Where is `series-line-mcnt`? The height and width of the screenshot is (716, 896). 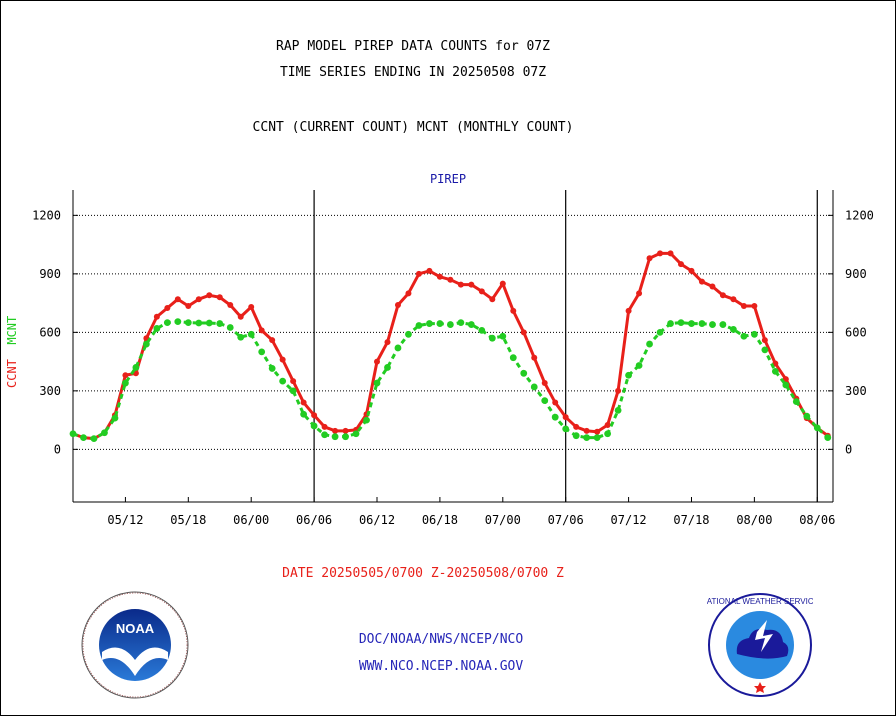 series-line-mcnt is located at coordinates (450, 380).